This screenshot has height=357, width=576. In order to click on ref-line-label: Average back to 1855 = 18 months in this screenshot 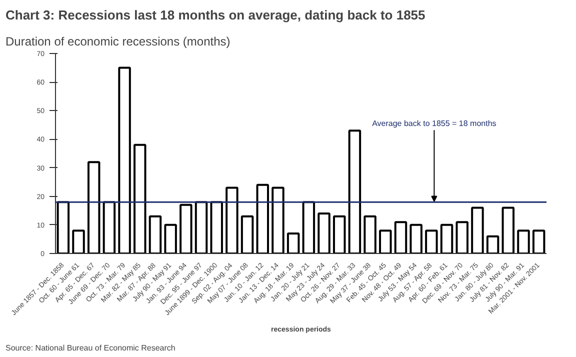, I will do `click(434, 123)`.